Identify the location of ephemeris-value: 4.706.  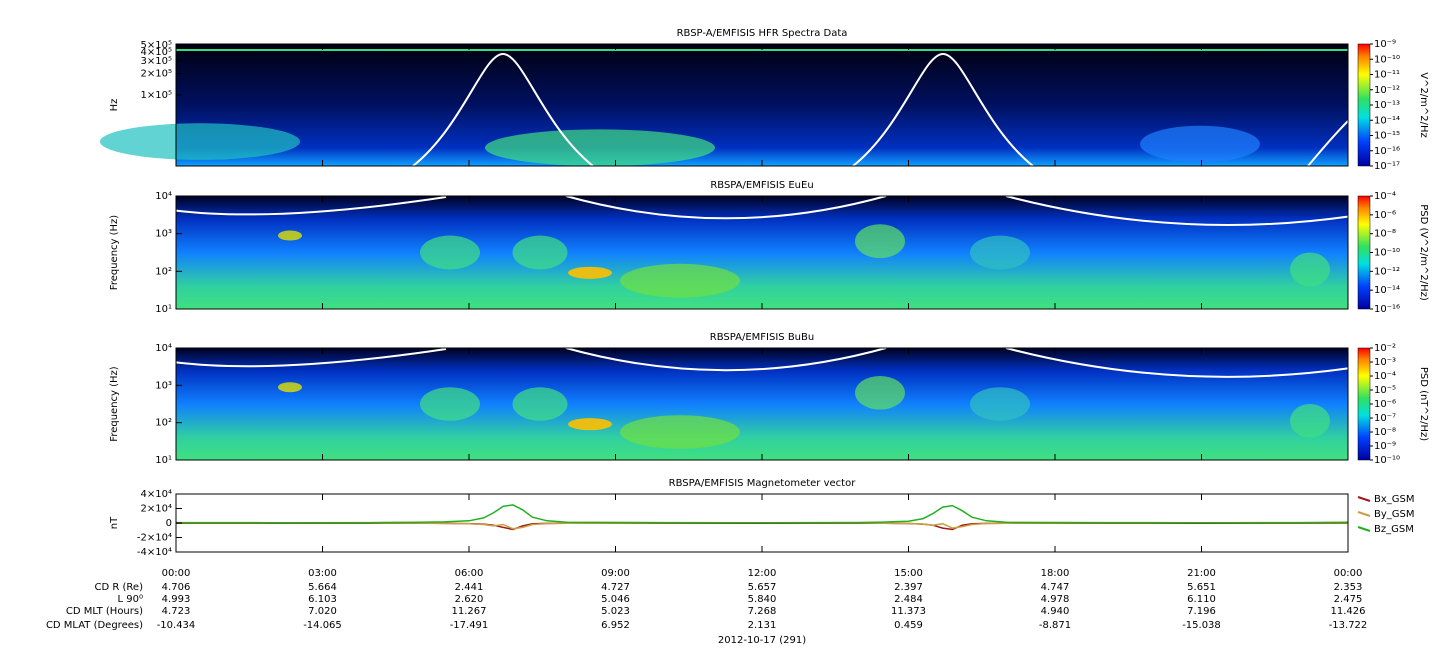
(176, 587).